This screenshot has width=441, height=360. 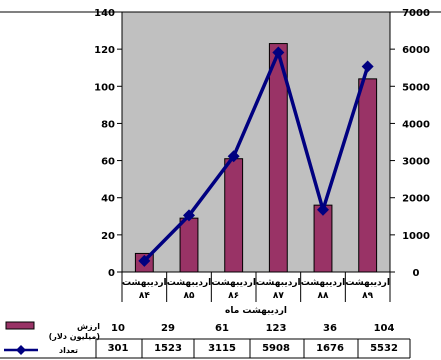 I want to click on data-label-bar: 123, so click(x=276, y=328).